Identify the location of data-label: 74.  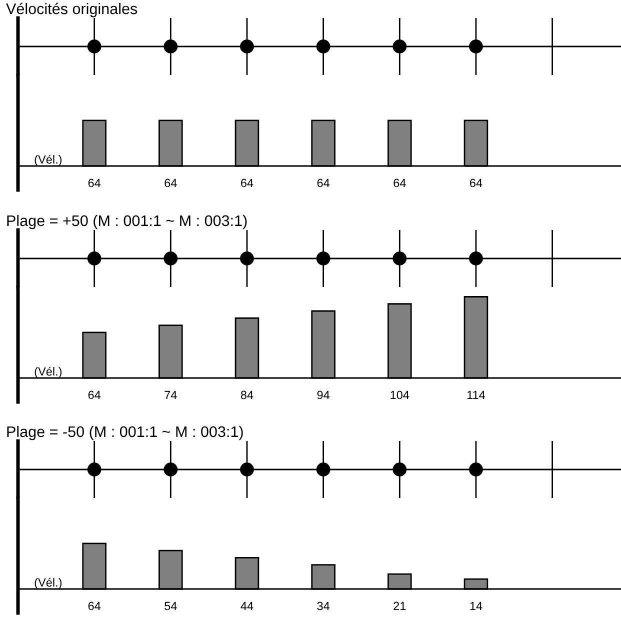
(170, 395).